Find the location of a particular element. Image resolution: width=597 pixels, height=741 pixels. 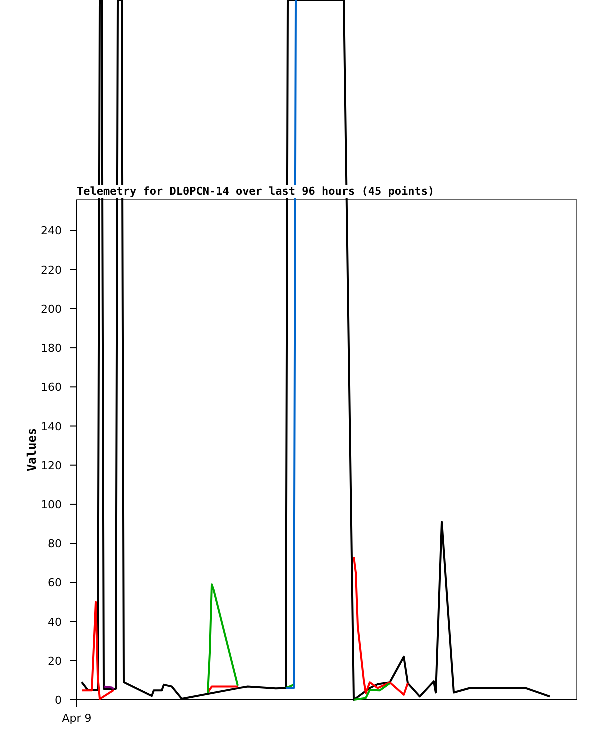

y-tick-label: 60 is located at coordinates (55, 583).